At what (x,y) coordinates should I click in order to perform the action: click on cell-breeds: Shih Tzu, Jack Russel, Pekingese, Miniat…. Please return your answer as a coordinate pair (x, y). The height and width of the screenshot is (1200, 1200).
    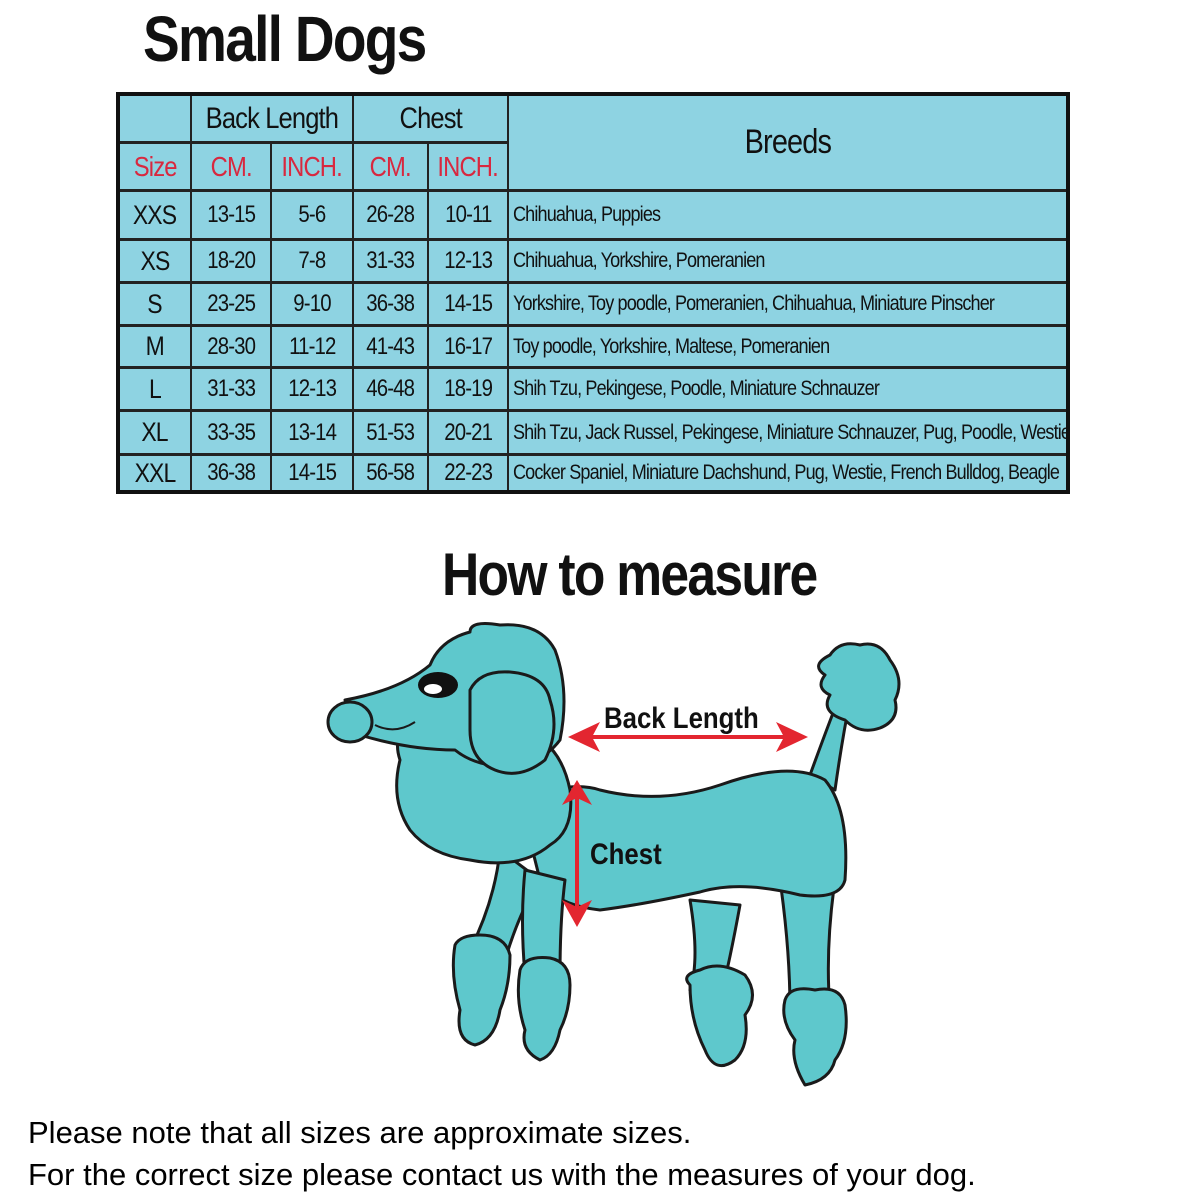
    Looking at the image, I should click on (787, 434).